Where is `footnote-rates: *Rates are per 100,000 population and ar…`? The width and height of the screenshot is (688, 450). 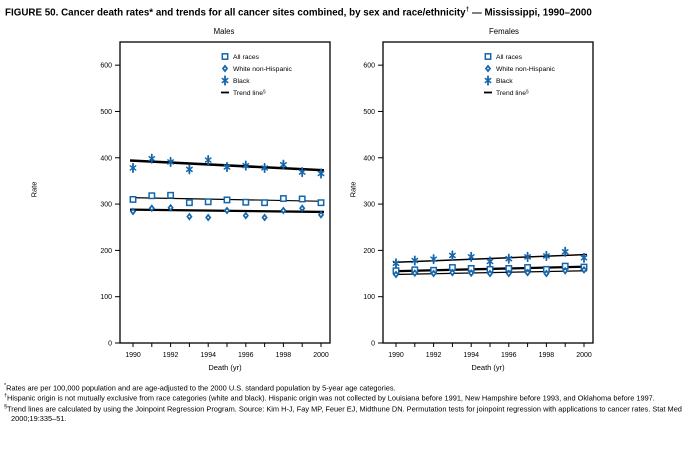 footnote-rates: *Rates are per 100,000 population and ar… is located at coordinates (343, 388).